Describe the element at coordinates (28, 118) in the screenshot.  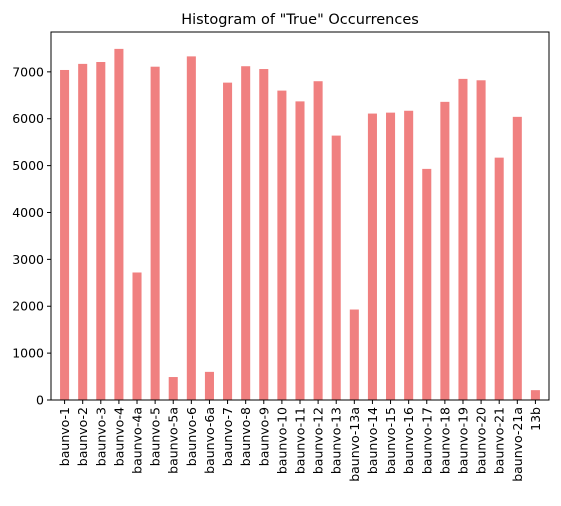
I see `y-tick-label: 6000` at that location.